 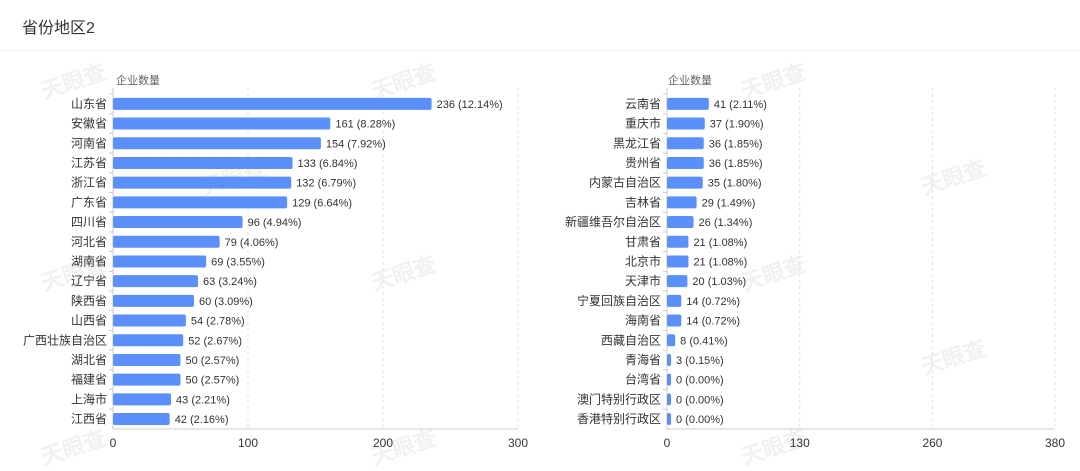 I want to click on data-label: 133 (6.84%), so click(x=328, y=164).